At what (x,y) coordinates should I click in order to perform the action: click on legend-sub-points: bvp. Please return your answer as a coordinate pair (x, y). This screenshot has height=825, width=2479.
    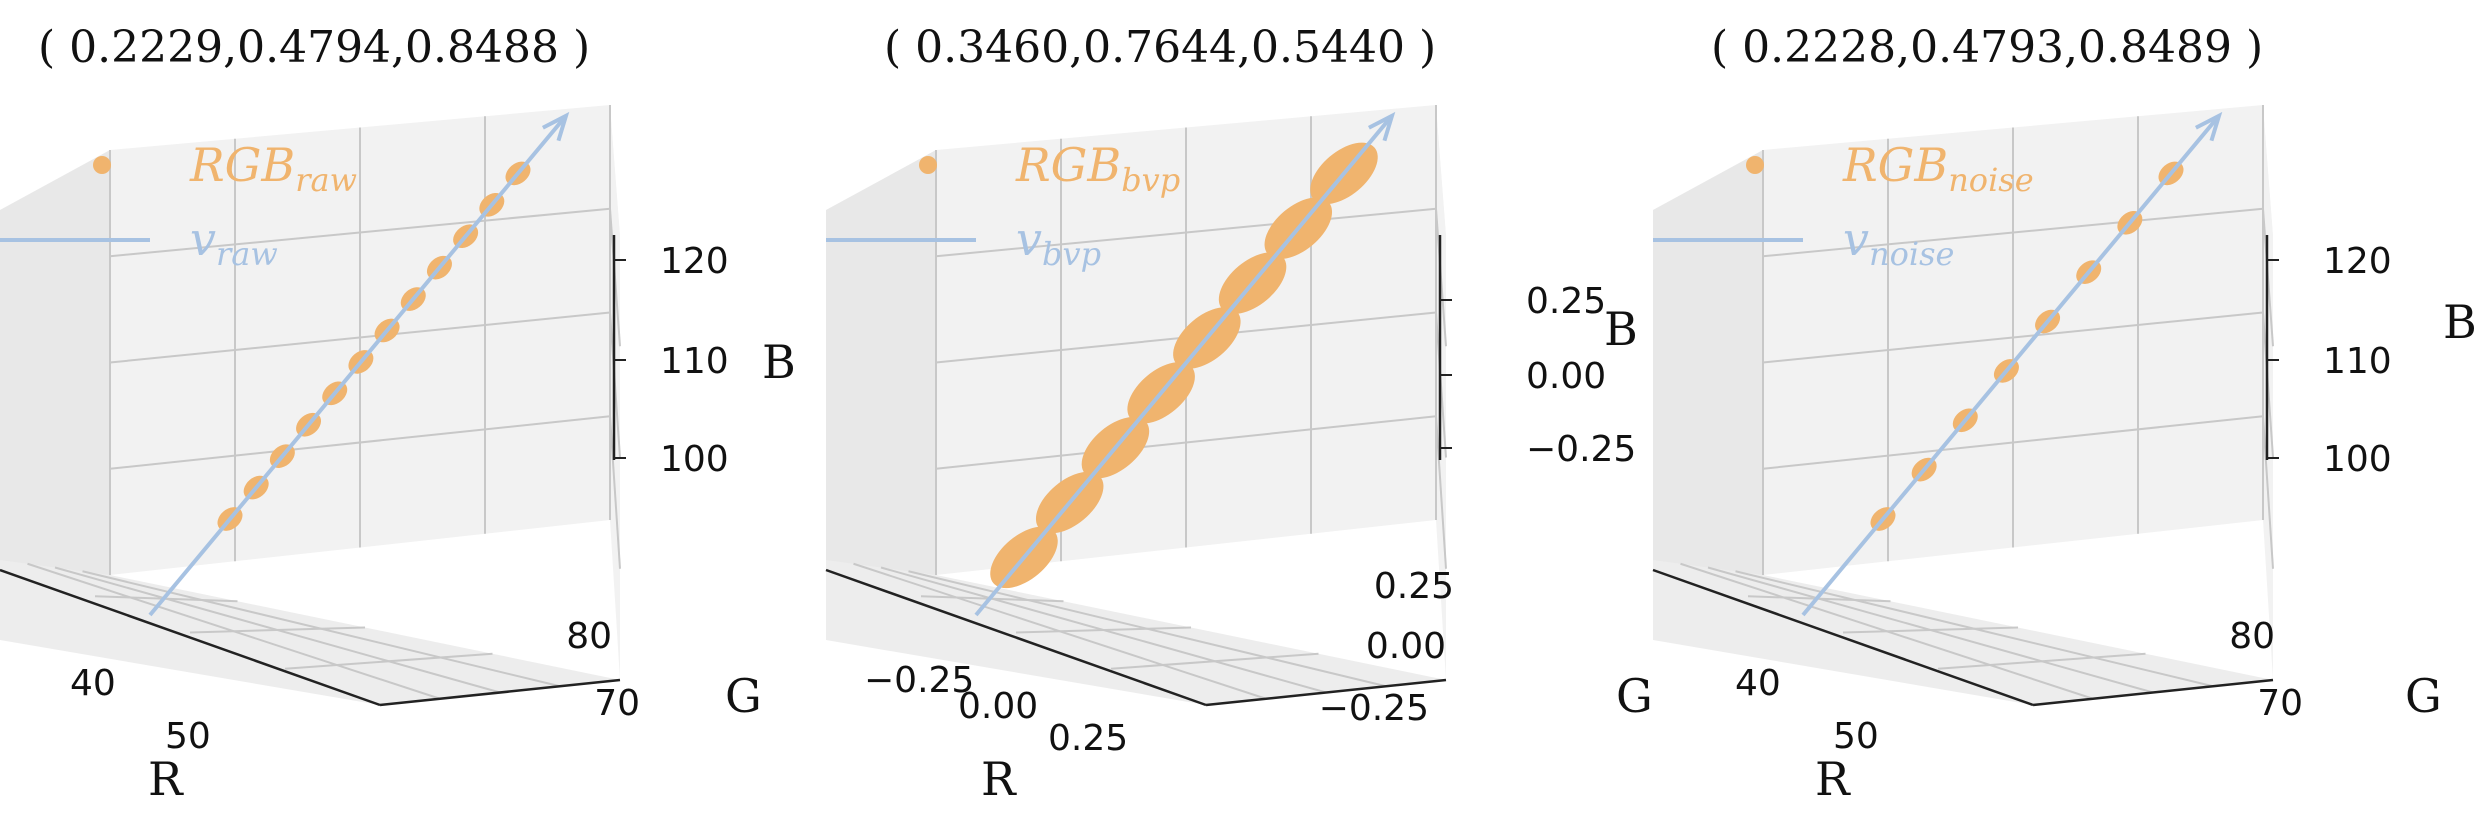
    Looking at the image, I should click on (1150, 180).